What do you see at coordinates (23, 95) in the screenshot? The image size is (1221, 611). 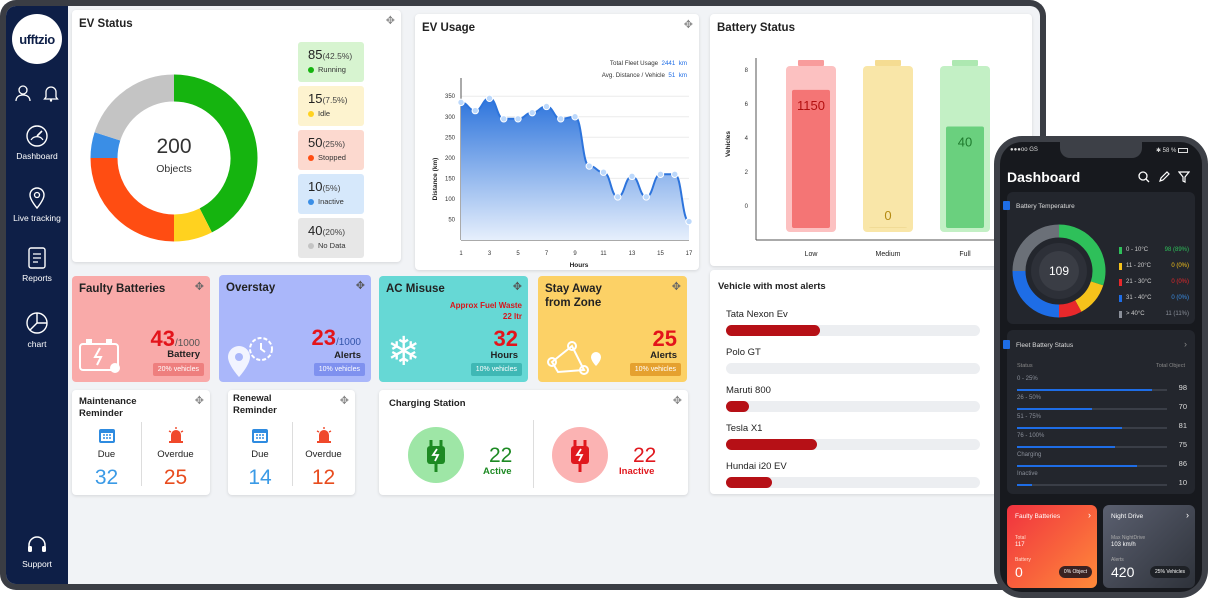 I see `user-icon` at bounding box center [23, 95].